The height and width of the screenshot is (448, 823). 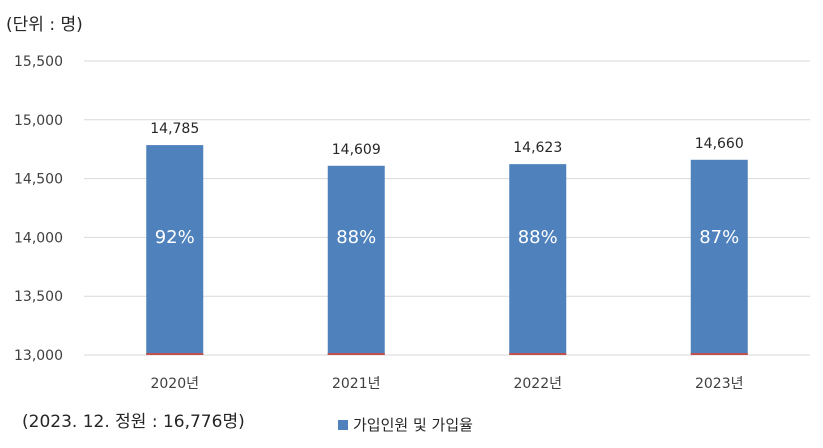 What do you see at coordinates (38, 356) in the screenshot?
I see `y-tick-label: 13,000` at bounding box center [38, 356].